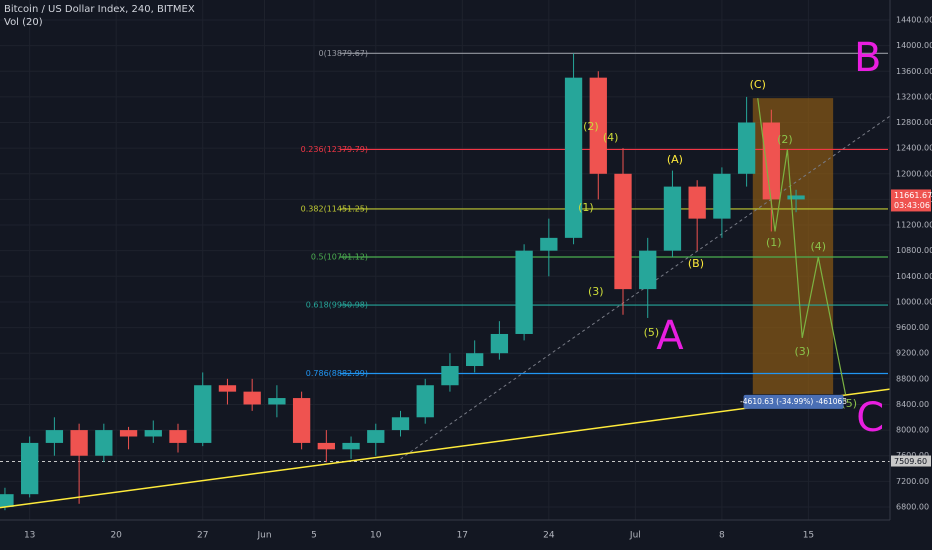 This screenshot has height=550, width=932. What do you see at coordinates (334, 208) in the screenshot?
I see `fib-label: 0.382(11451.25)` at bounding box center [334, 208].